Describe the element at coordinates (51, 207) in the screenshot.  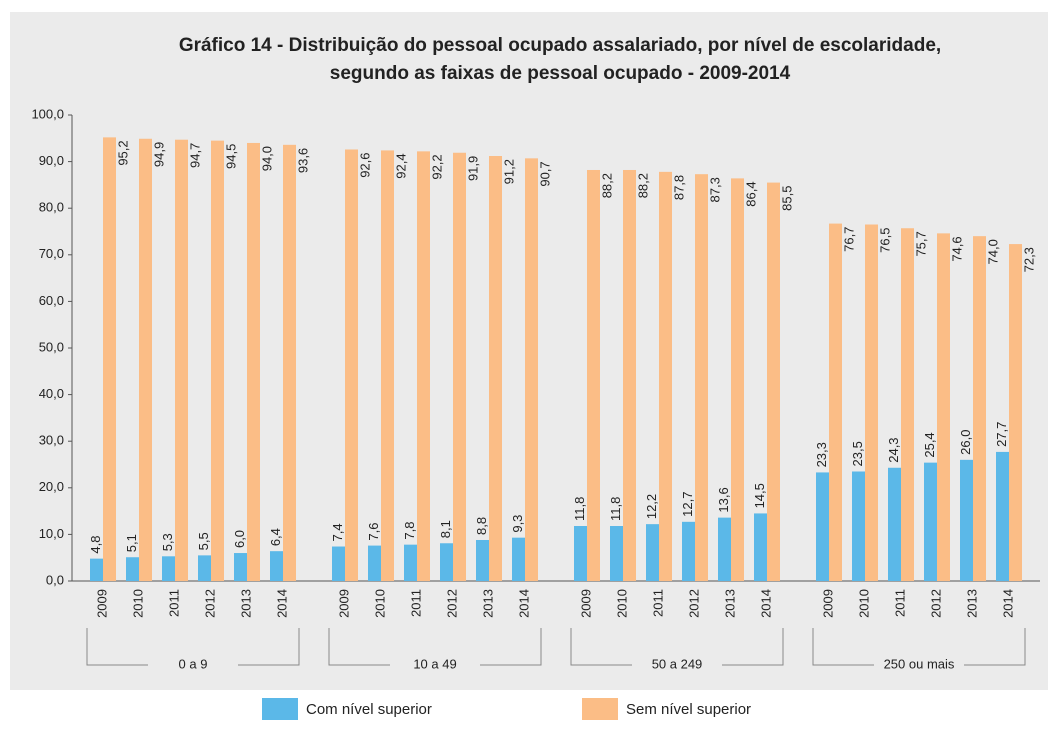
I see `y-tick-label: 80,0` at that location.